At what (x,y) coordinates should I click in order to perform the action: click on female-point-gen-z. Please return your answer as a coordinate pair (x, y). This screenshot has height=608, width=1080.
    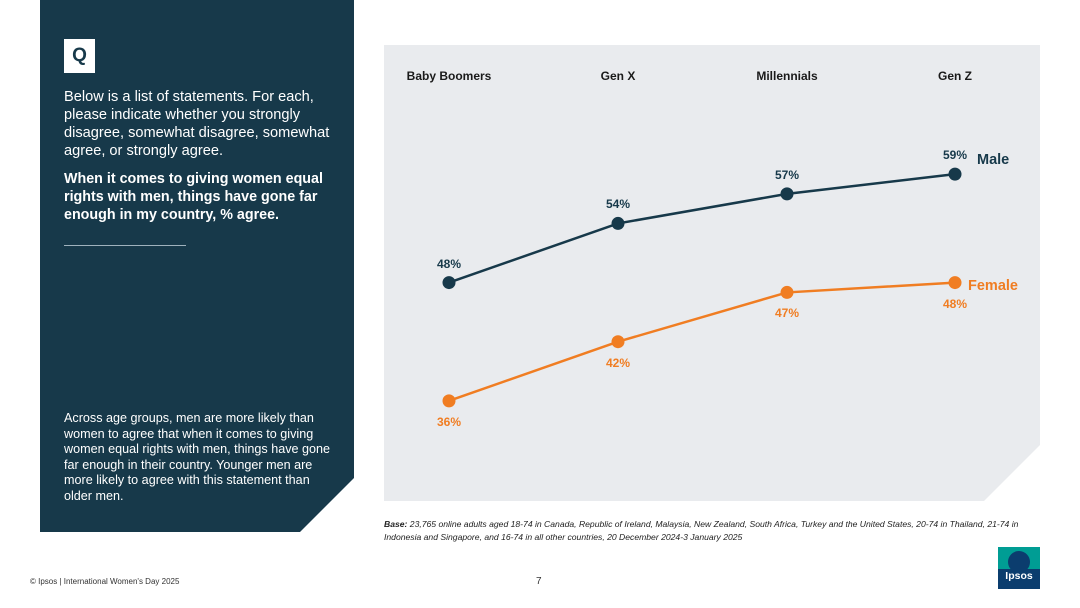
    Looking at the image, I should click on (955, 283).